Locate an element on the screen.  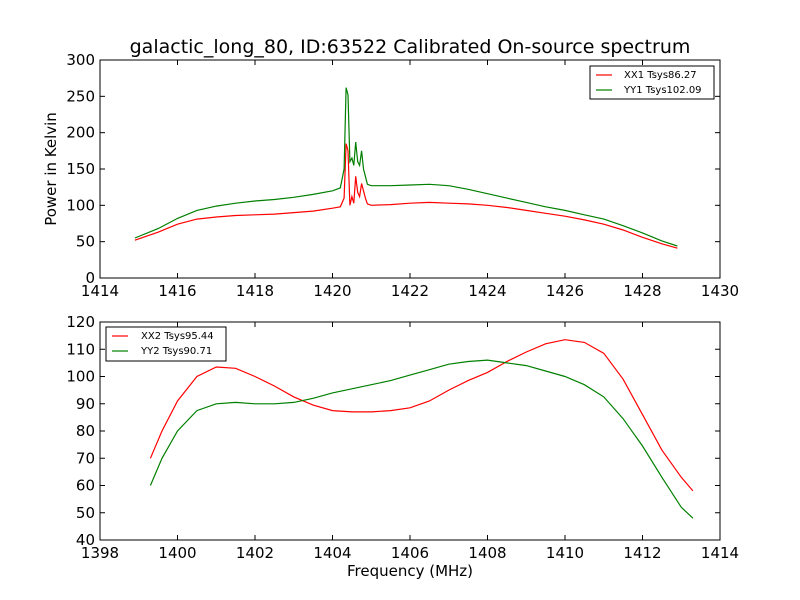
y-tick-label: 40 is located at coordinates (85, 540).